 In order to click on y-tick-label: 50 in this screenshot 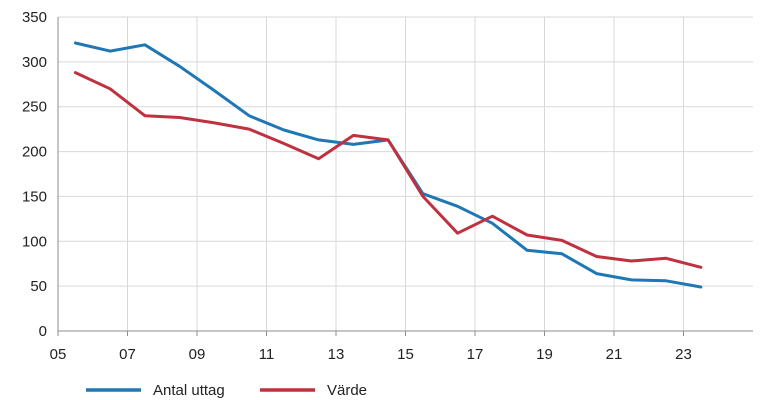, I will do `click(38, 286)`.